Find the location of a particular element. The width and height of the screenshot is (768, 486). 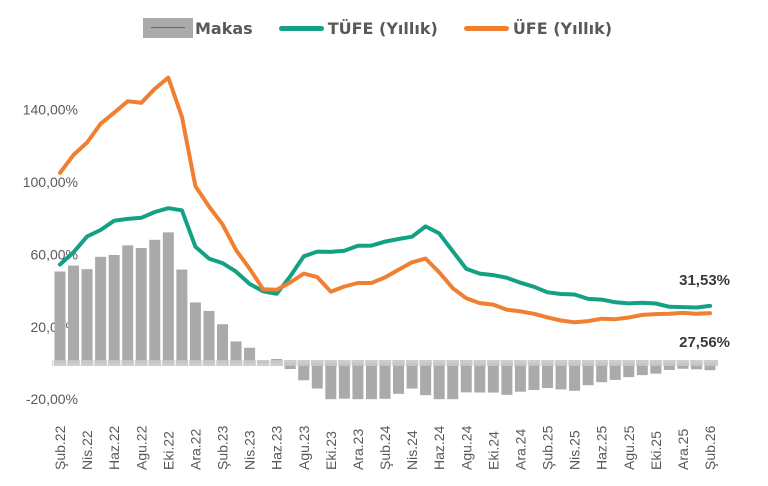

legend: Makas TÜFE (Yıllık) ÜFE (Yıllık) is located at coordinates (390, 28).